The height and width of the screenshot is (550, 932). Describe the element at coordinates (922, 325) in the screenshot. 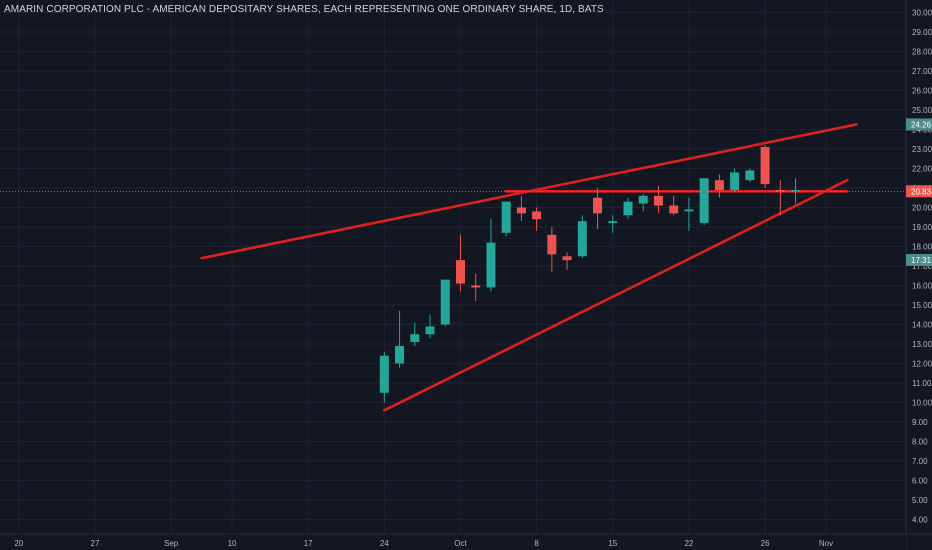

I see `y-tick-label: 14.00` at that location.